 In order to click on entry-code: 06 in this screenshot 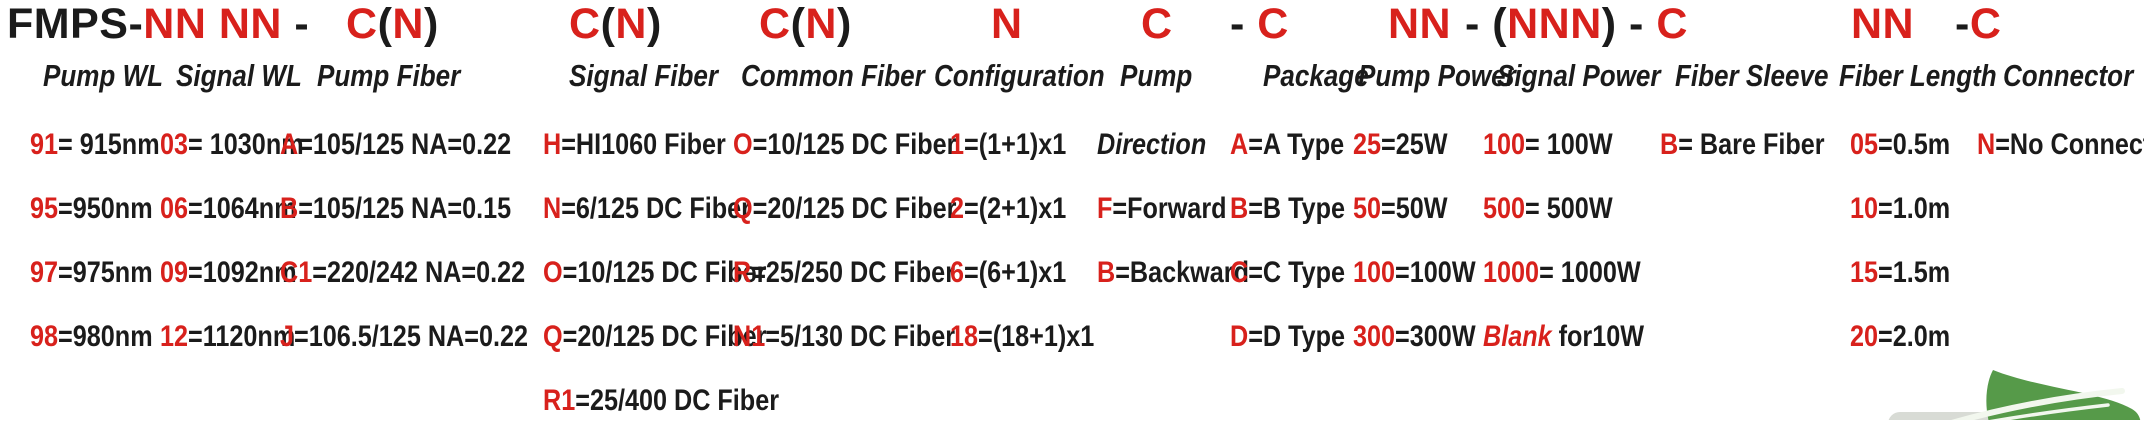, I will do `click(174, 208)`.